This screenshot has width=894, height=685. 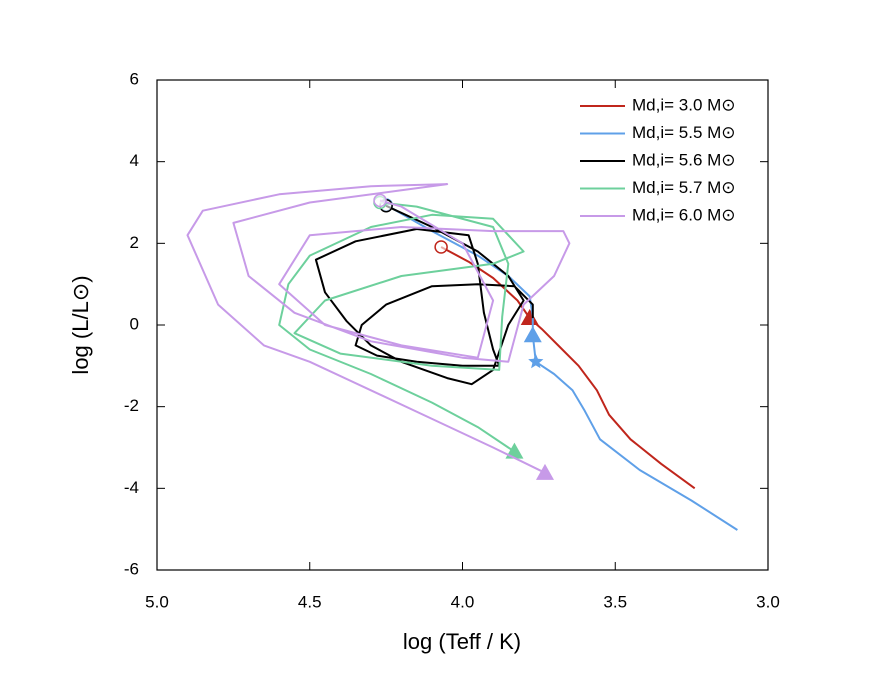 What do you see at coordinates (131, 487) in the screenshot?
I see `y-tick-label: -4` at bounding box center [131, 487].